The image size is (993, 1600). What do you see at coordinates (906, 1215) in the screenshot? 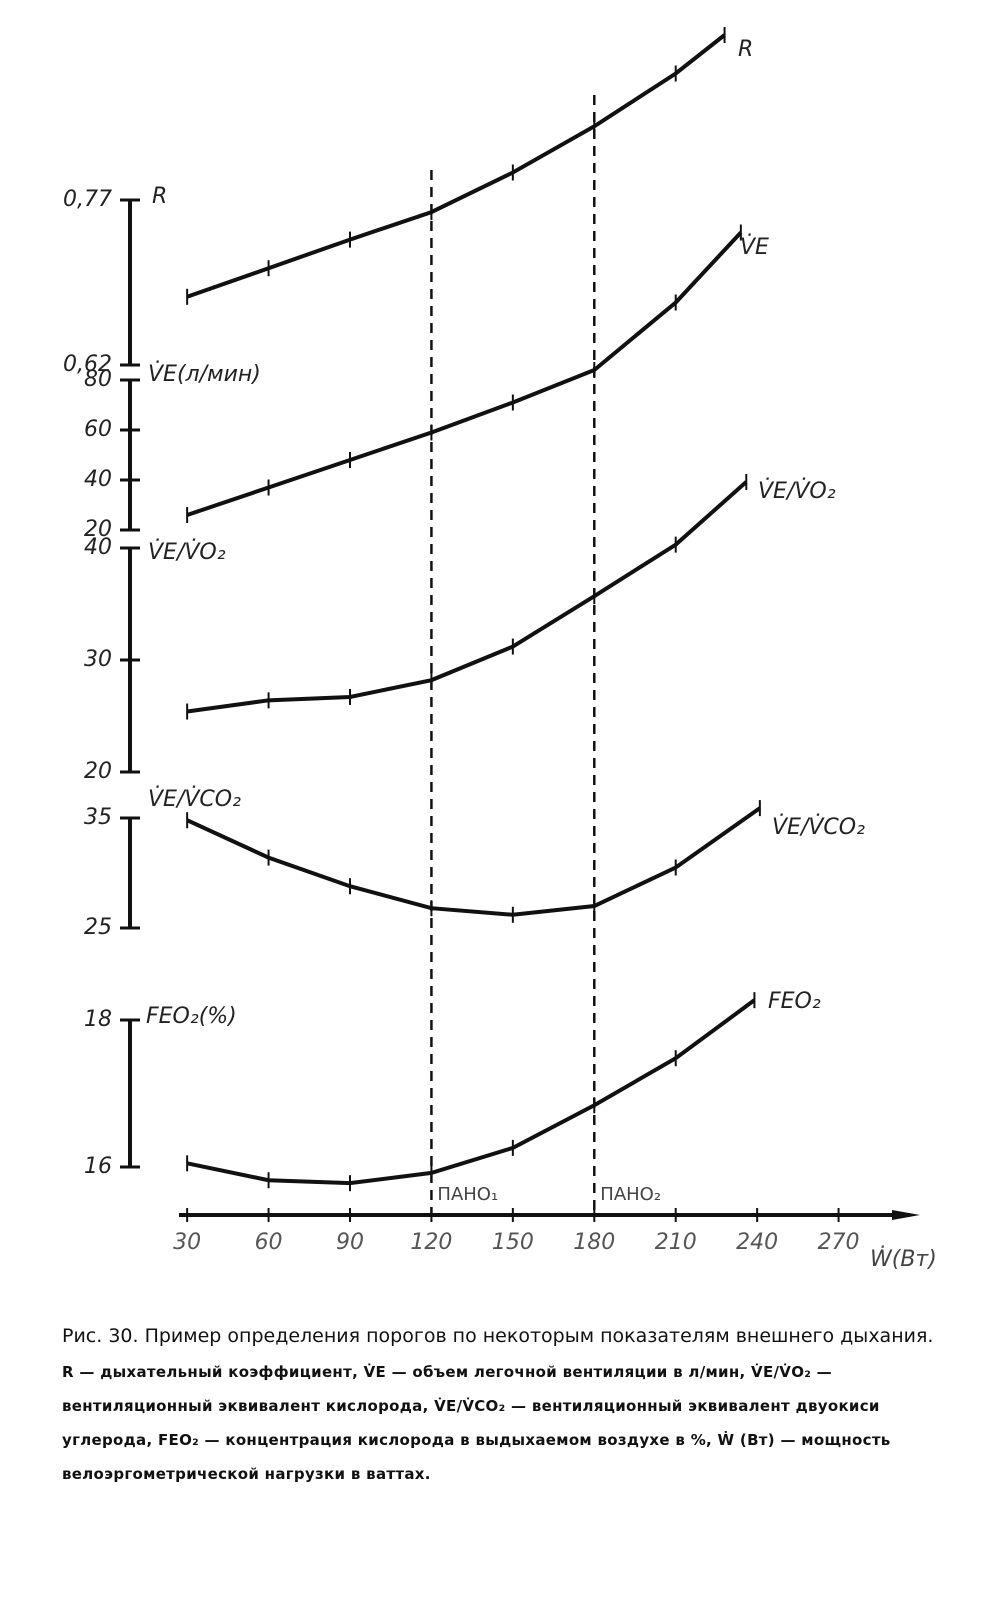
I see `x-axis-arrow` at bounding box center [906, 1215].